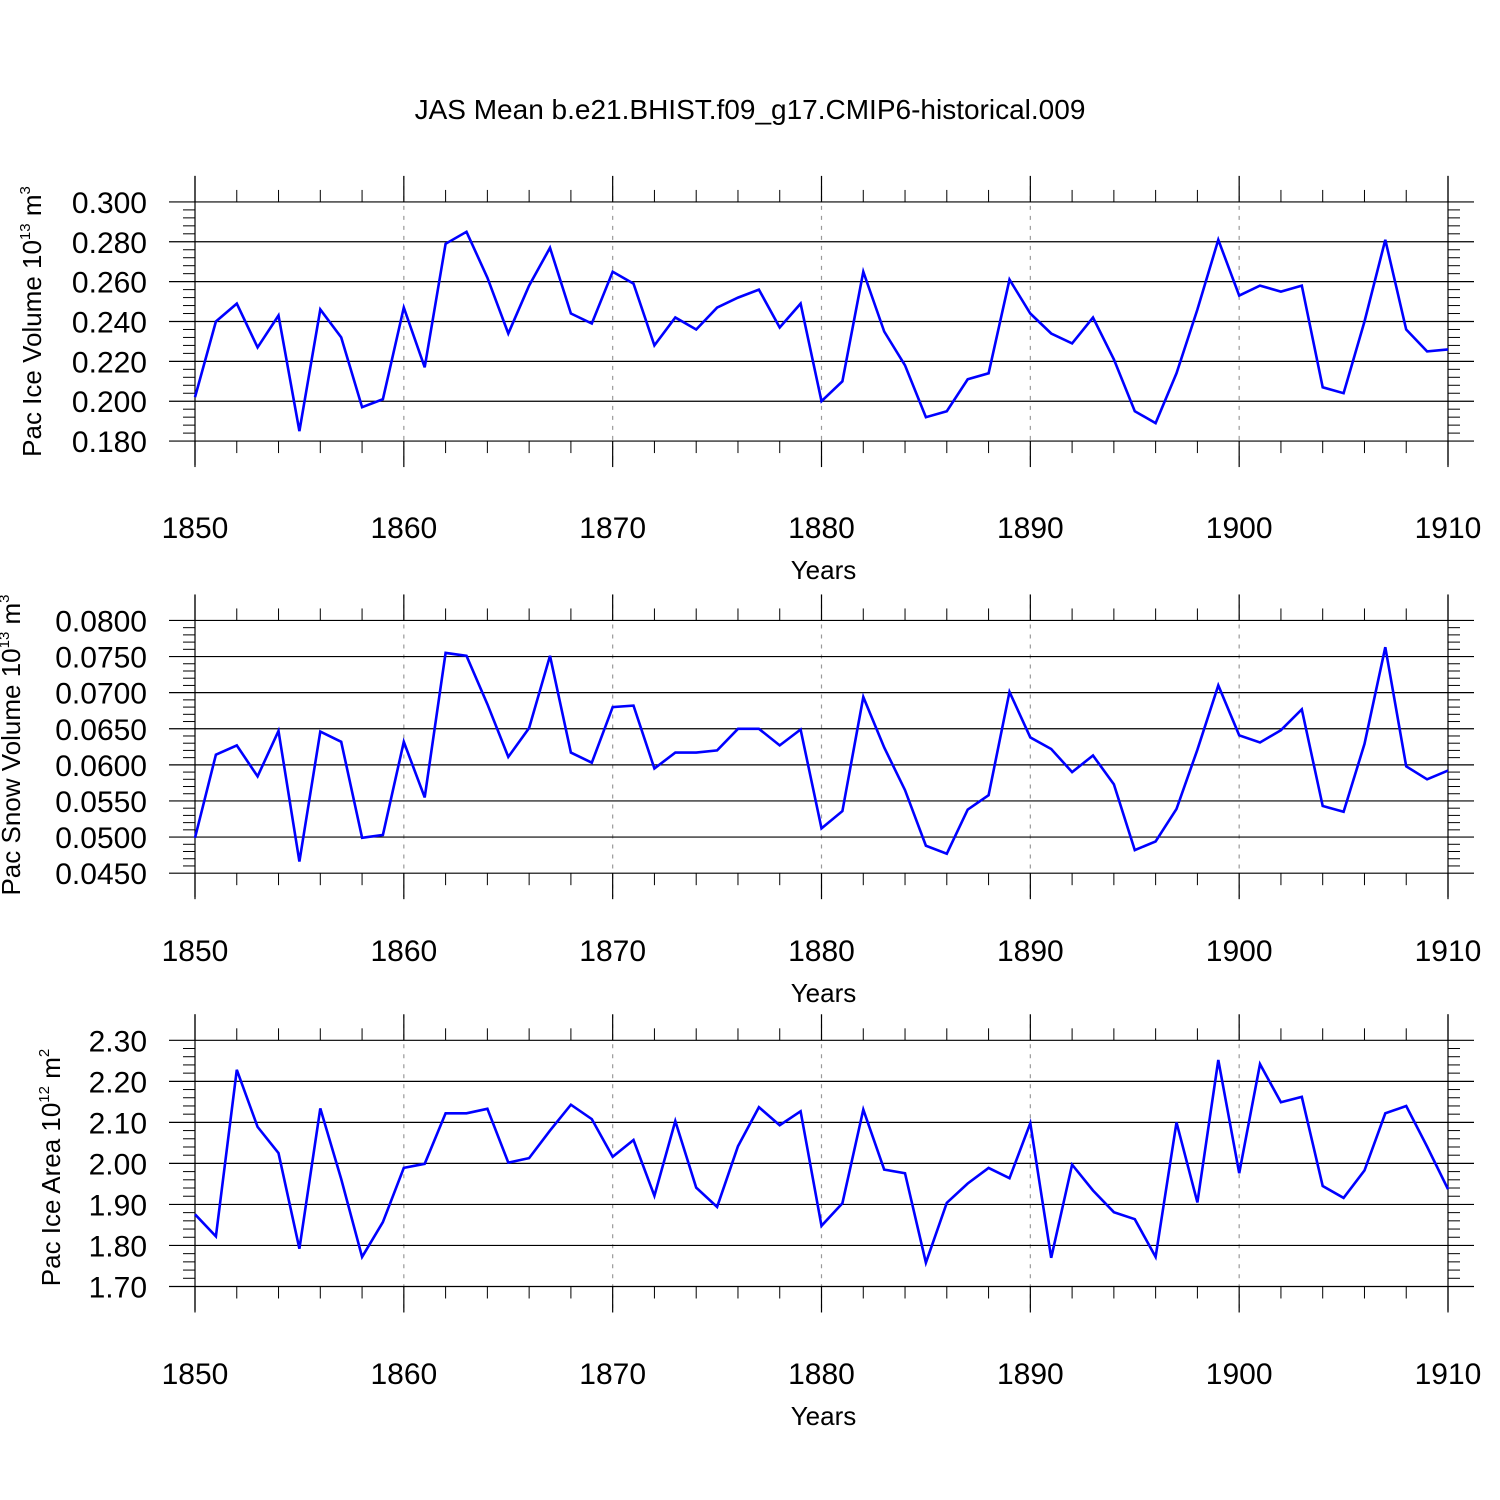  Describe the element at coordinates (109, 442) in the screenshot. I see `y-tick-label: 0.180` at that location.